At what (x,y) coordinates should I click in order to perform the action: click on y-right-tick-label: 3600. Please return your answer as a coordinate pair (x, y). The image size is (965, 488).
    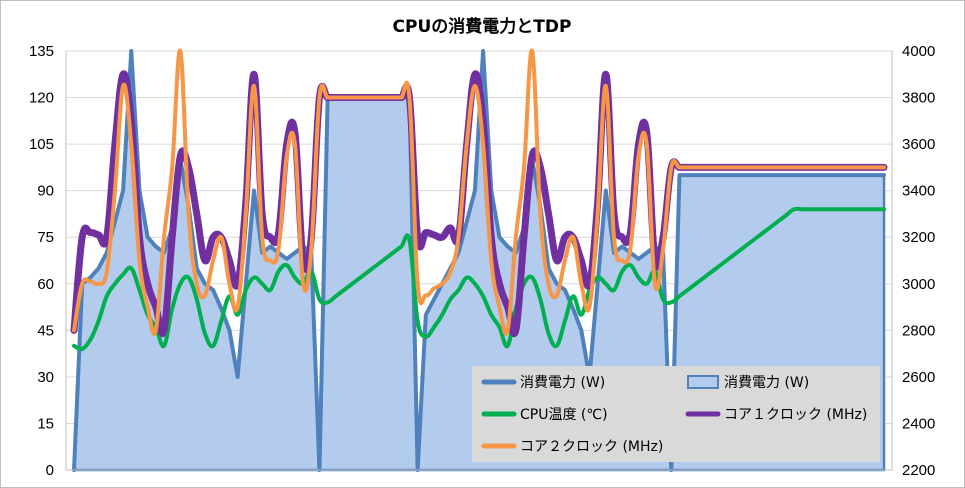
    Looking at the image, I should click on (918, 144).